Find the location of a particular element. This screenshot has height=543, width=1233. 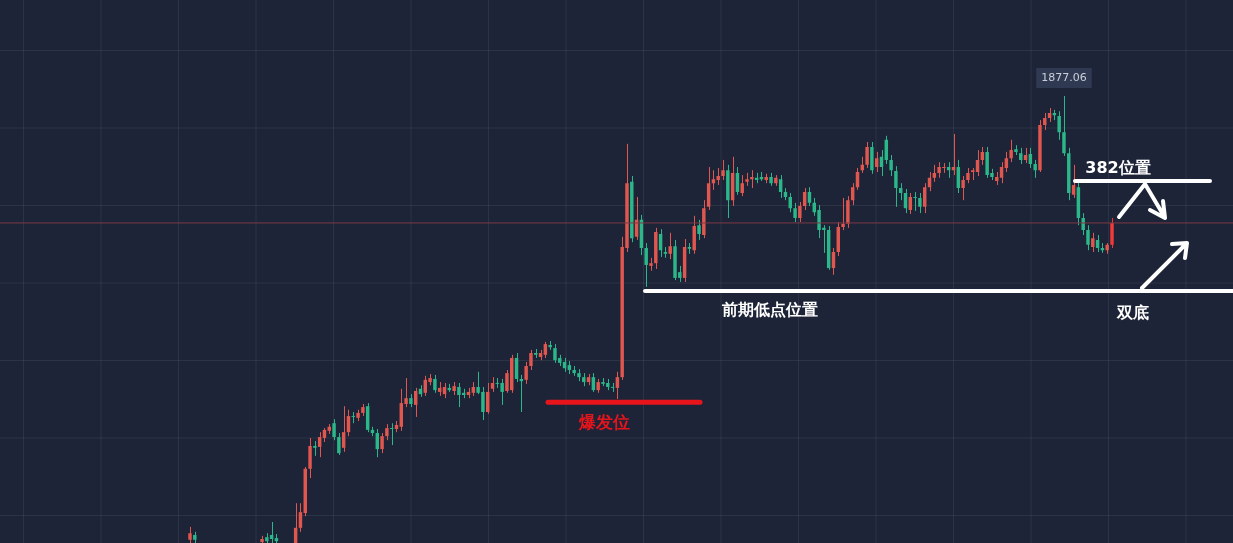

ref-line-label: 前期低点位置 is located at coordinates (769, 310).